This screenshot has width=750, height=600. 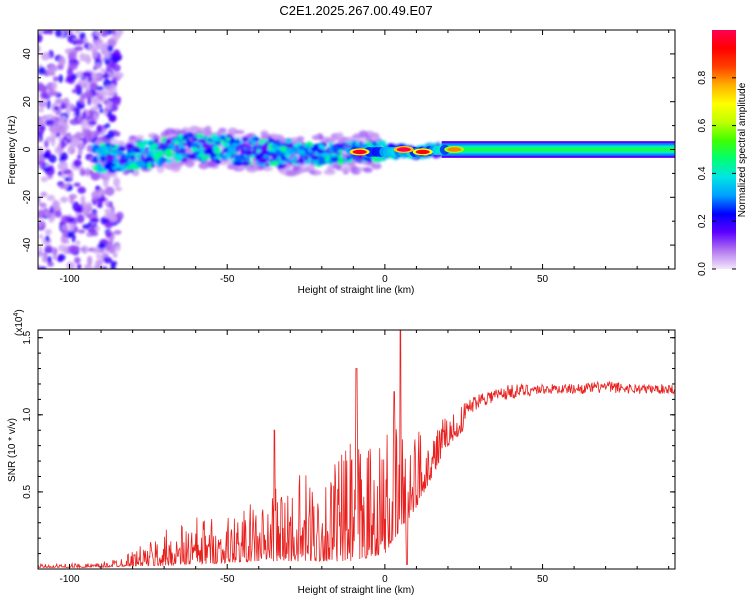 I want to click on x-tick-label: -50, so click(x=227, y=279).